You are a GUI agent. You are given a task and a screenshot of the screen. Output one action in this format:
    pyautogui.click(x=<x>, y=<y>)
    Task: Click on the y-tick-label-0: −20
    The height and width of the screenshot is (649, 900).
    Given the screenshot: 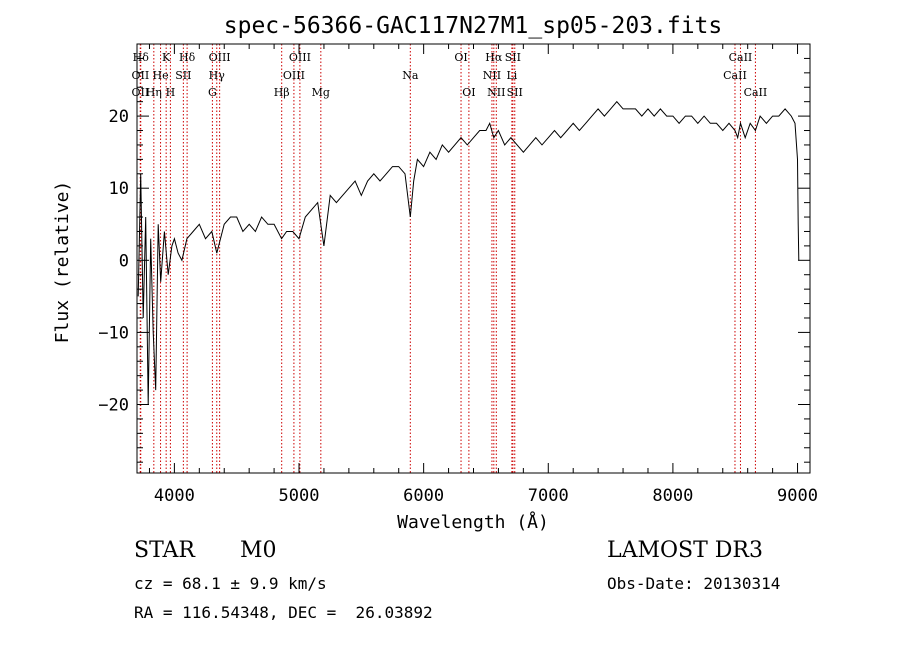 What is the action you would take?
    pyautogui.click(x=113, y=406)
    